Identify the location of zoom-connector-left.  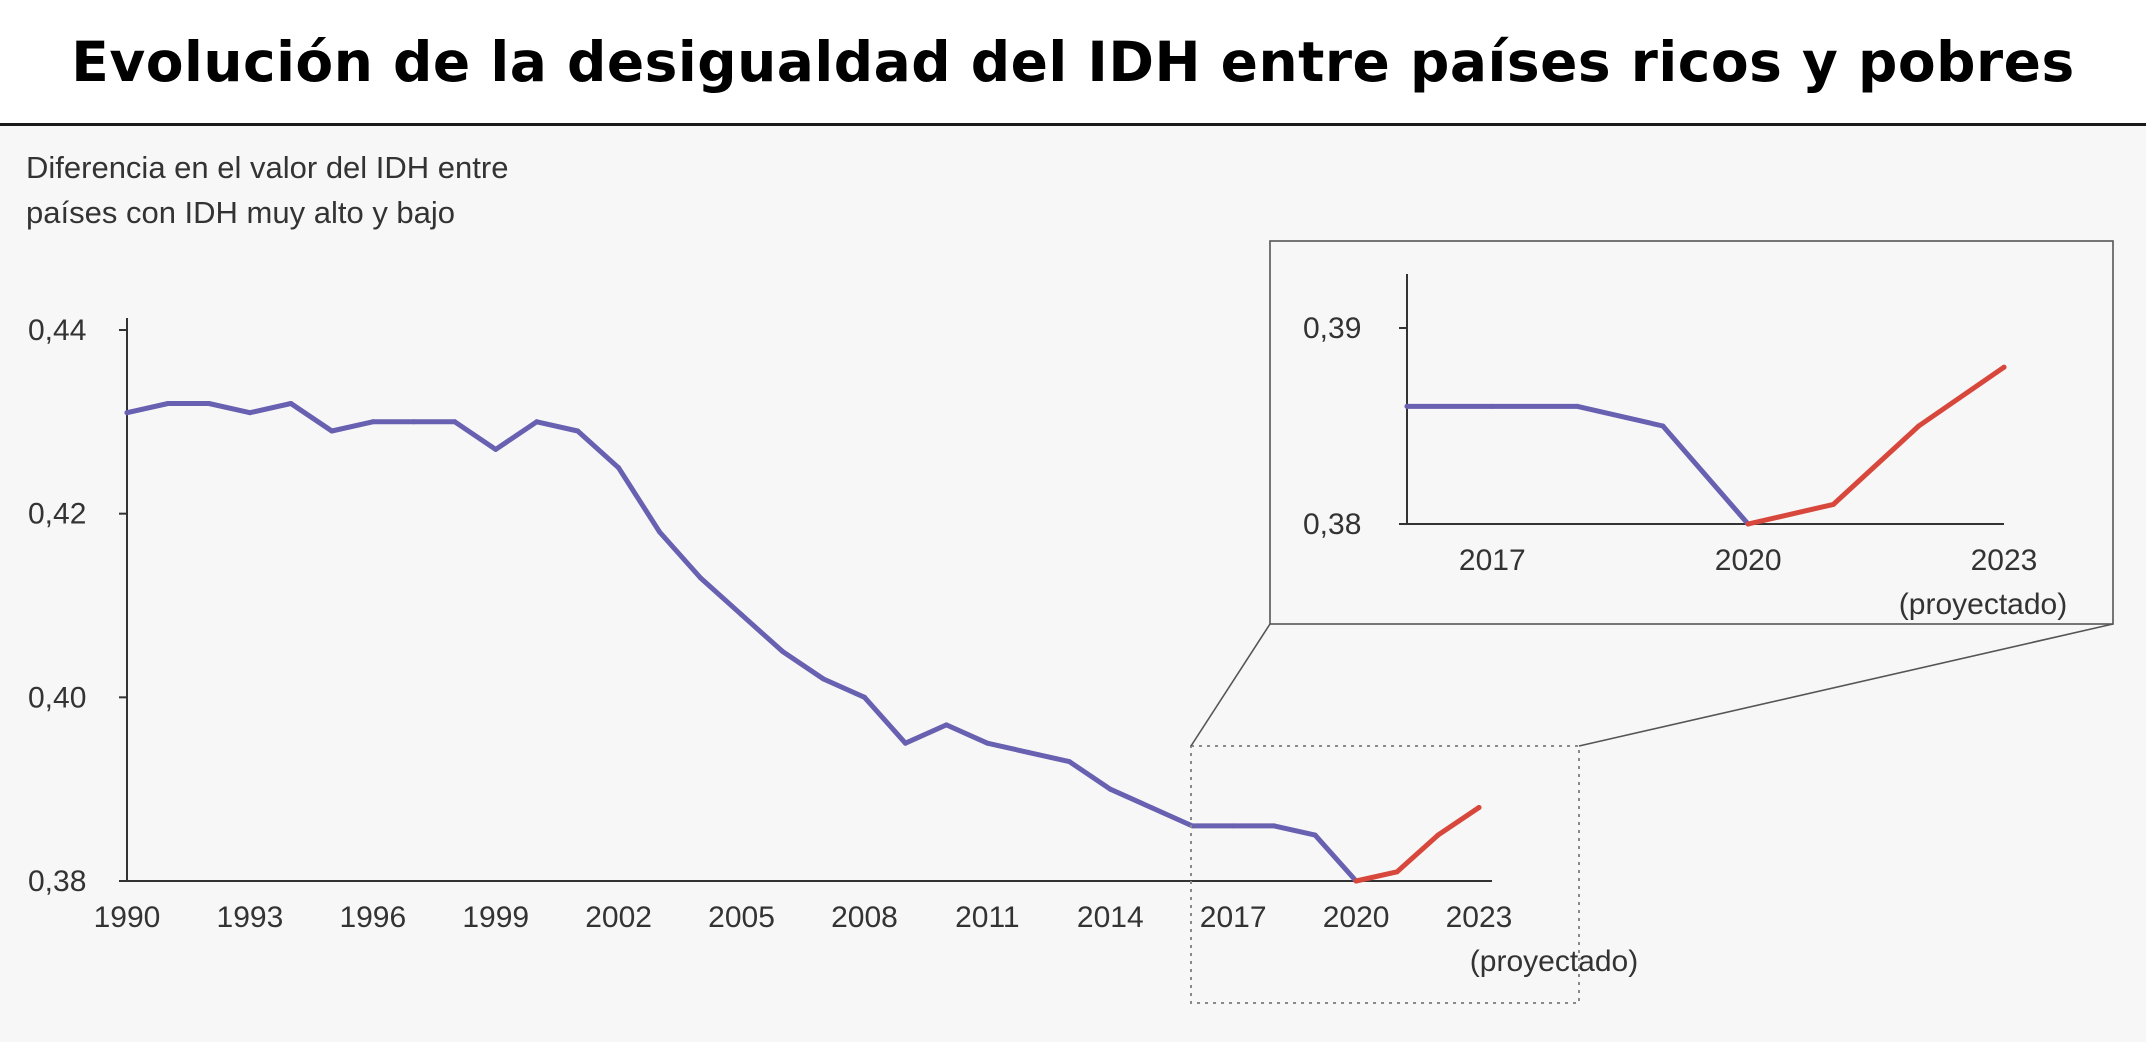
(1230, 685).